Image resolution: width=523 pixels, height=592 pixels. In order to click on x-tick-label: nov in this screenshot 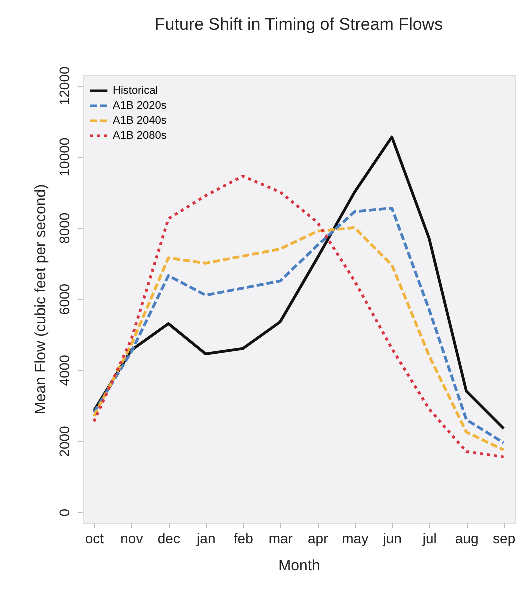, I will do `click(132, 538)`.